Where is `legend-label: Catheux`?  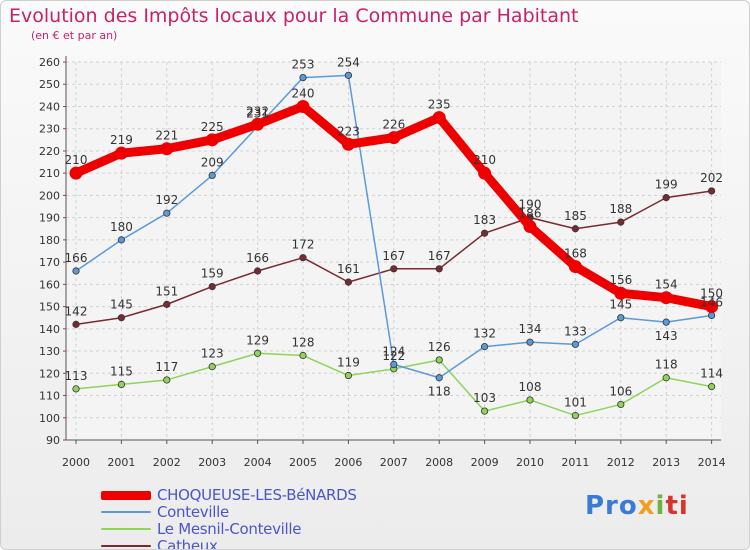
legend-label: Catheux is located at coordinates (187, 543).